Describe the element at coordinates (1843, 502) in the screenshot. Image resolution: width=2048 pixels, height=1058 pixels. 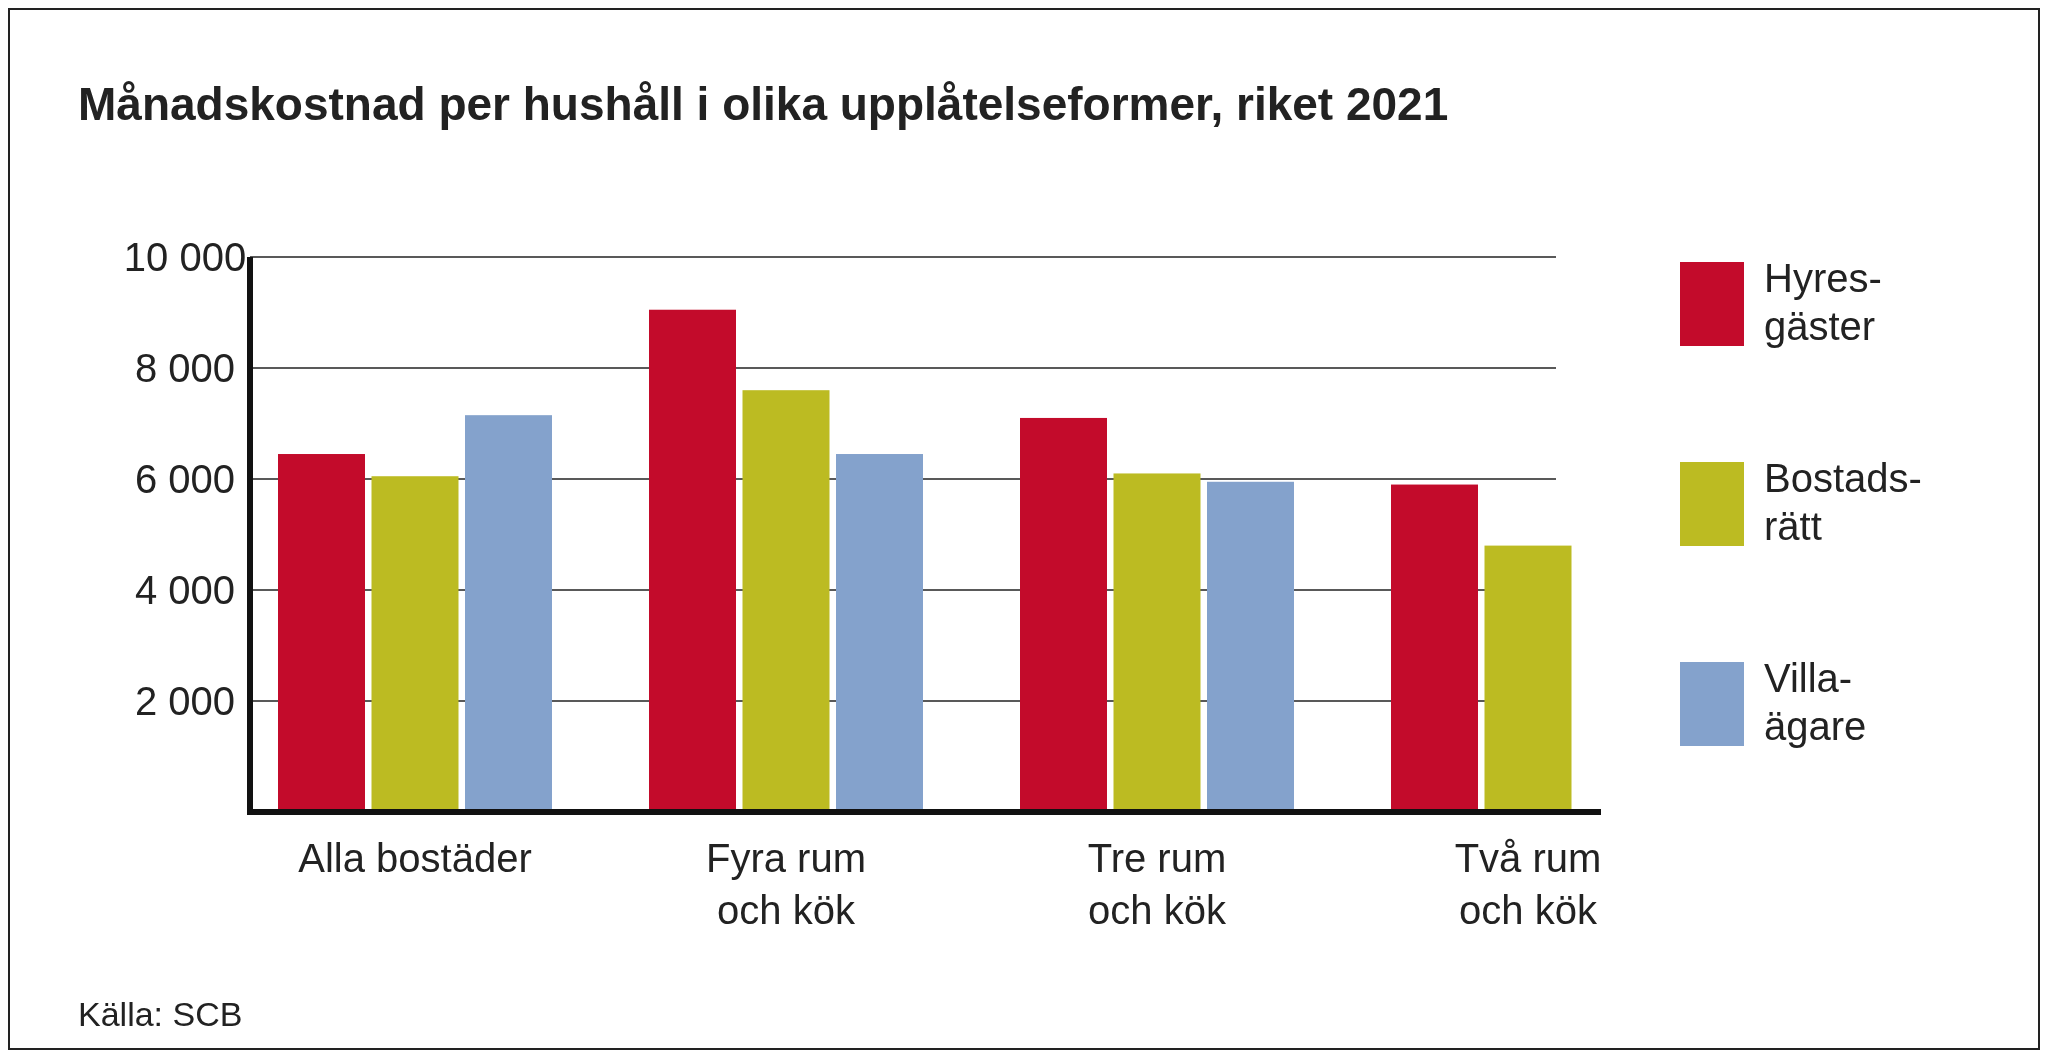
I see `legend-label: Bostads- rätt` at that location.